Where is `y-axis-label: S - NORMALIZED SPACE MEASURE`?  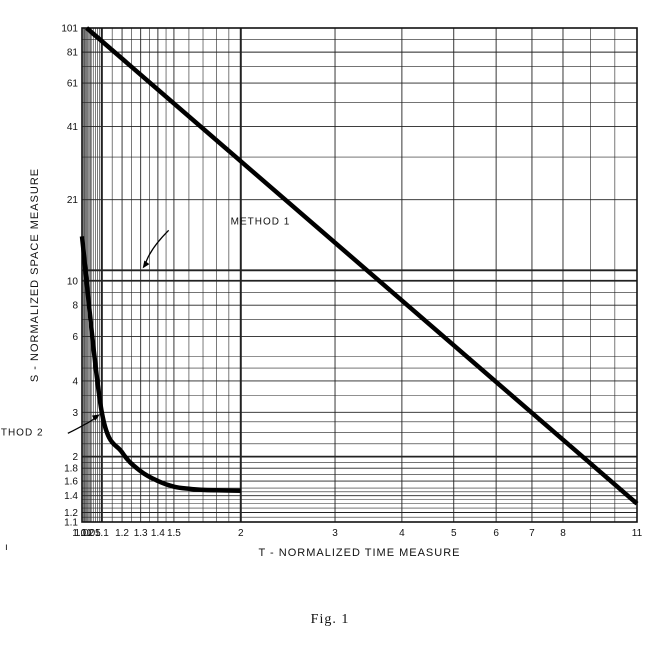 y-axis-label: S - NORMALIZED SPACE MEASURE is located at coordinates (35, 275).